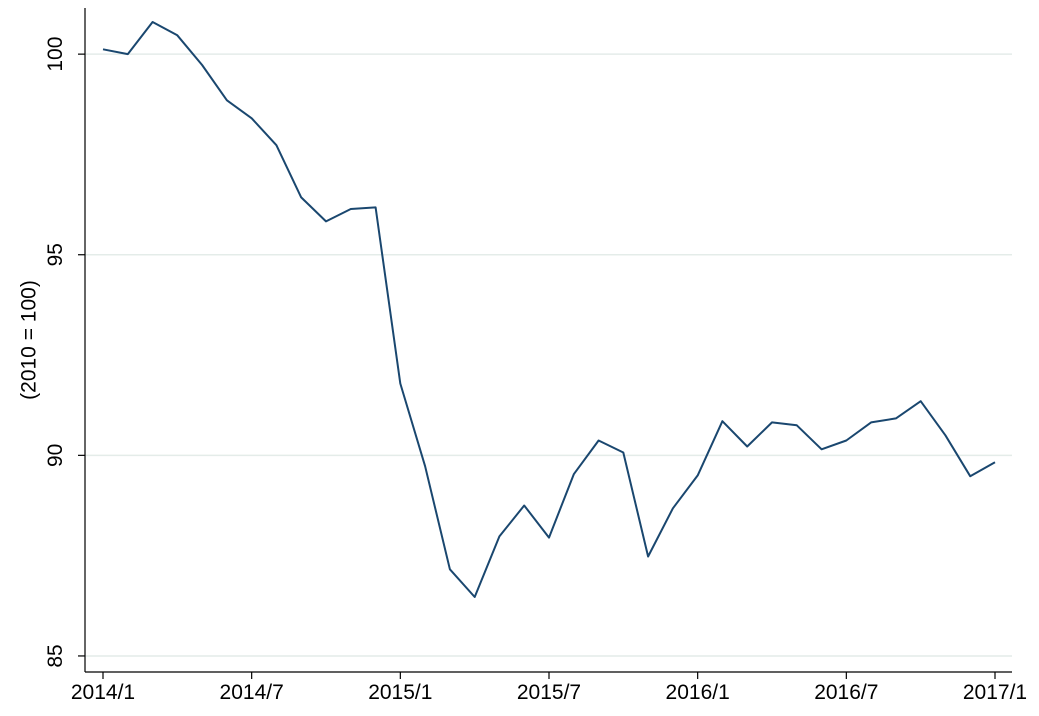 The height and width of the screenshot is (716, 1039). What do you see at coordinates (846, 692) in the screenshot?
I see `x-tick-label: 2016/7` at bounding box center [846, 692].